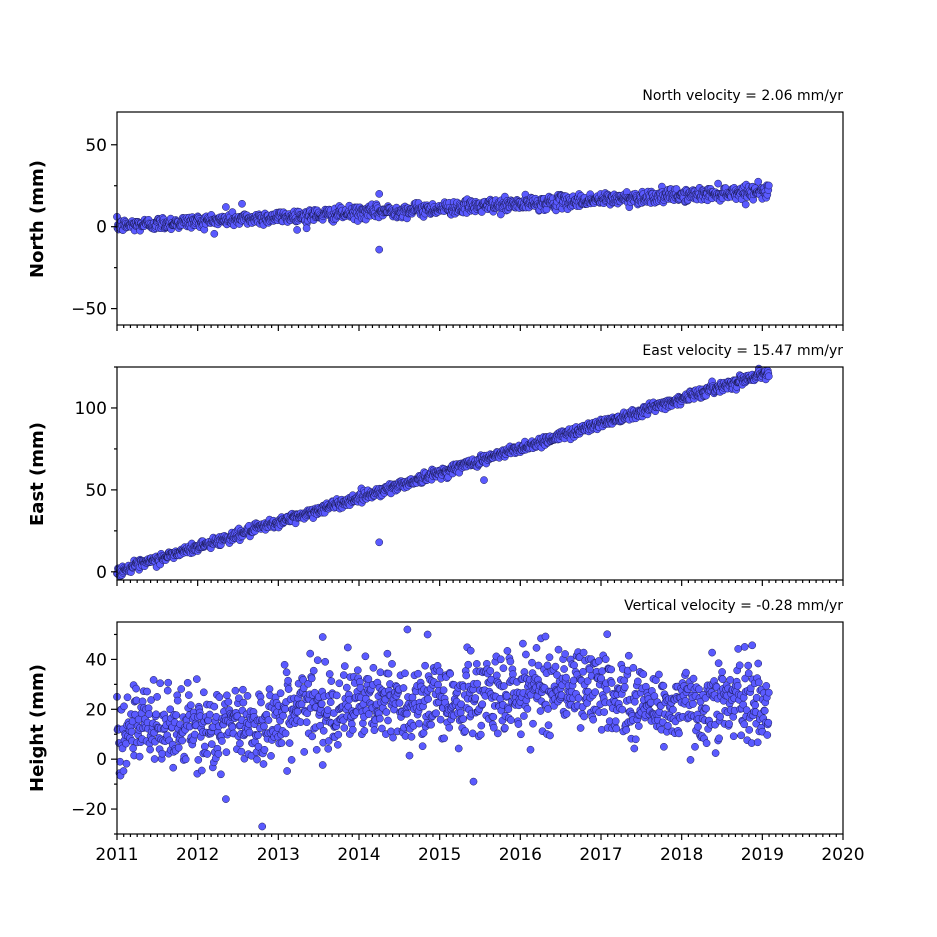 The image size is (937, 937). I want to click on y-tick-label: −20, so click(89, 810).